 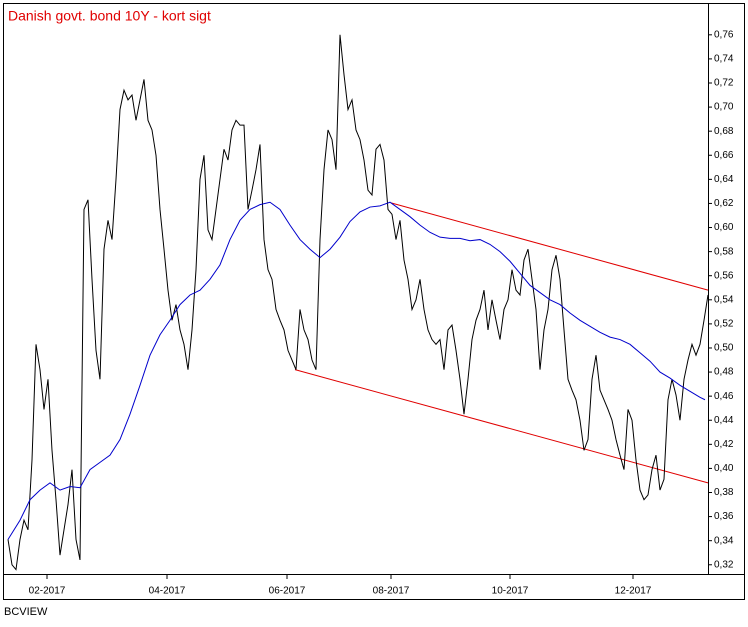 What do you see at coordinates (724, 203) in the screenshot?
I see `y-tick-label: 0,62` at bounding box center [724, 203].